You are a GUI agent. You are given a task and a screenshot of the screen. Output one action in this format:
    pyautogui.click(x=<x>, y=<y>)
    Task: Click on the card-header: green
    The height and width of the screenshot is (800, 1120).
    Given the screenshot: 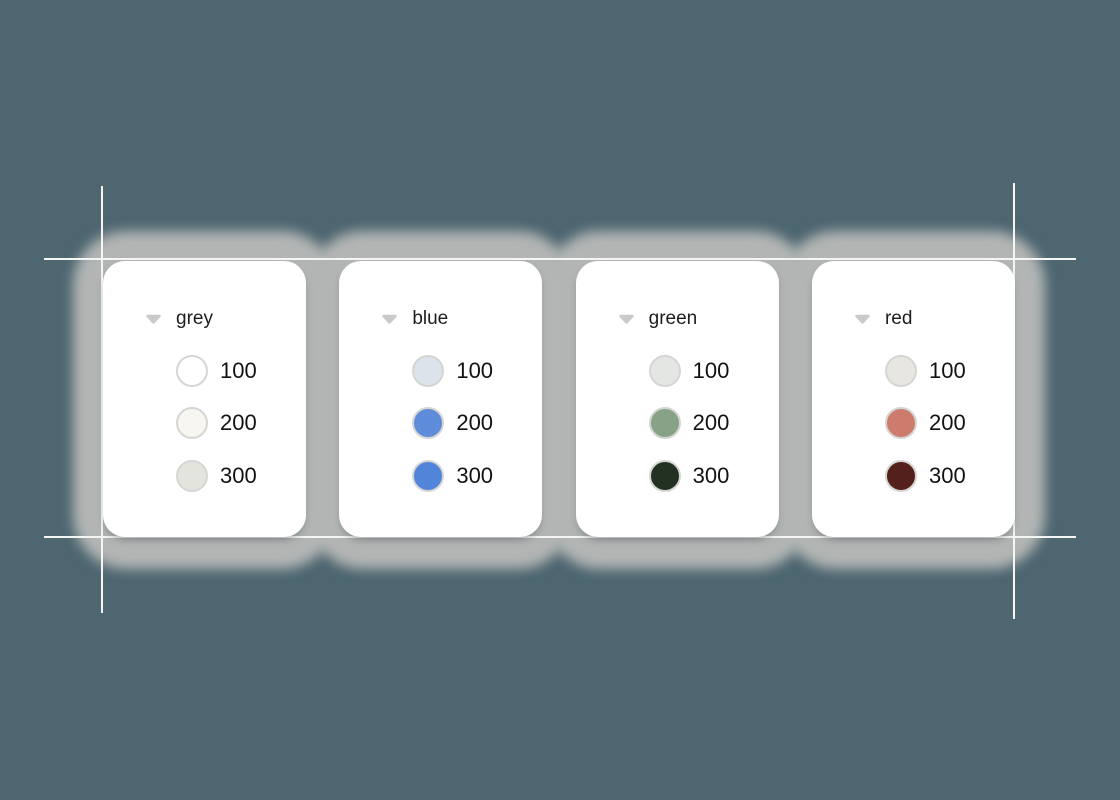 What is the action you would take?
    pyautogui.click(x=658, y=319)
    